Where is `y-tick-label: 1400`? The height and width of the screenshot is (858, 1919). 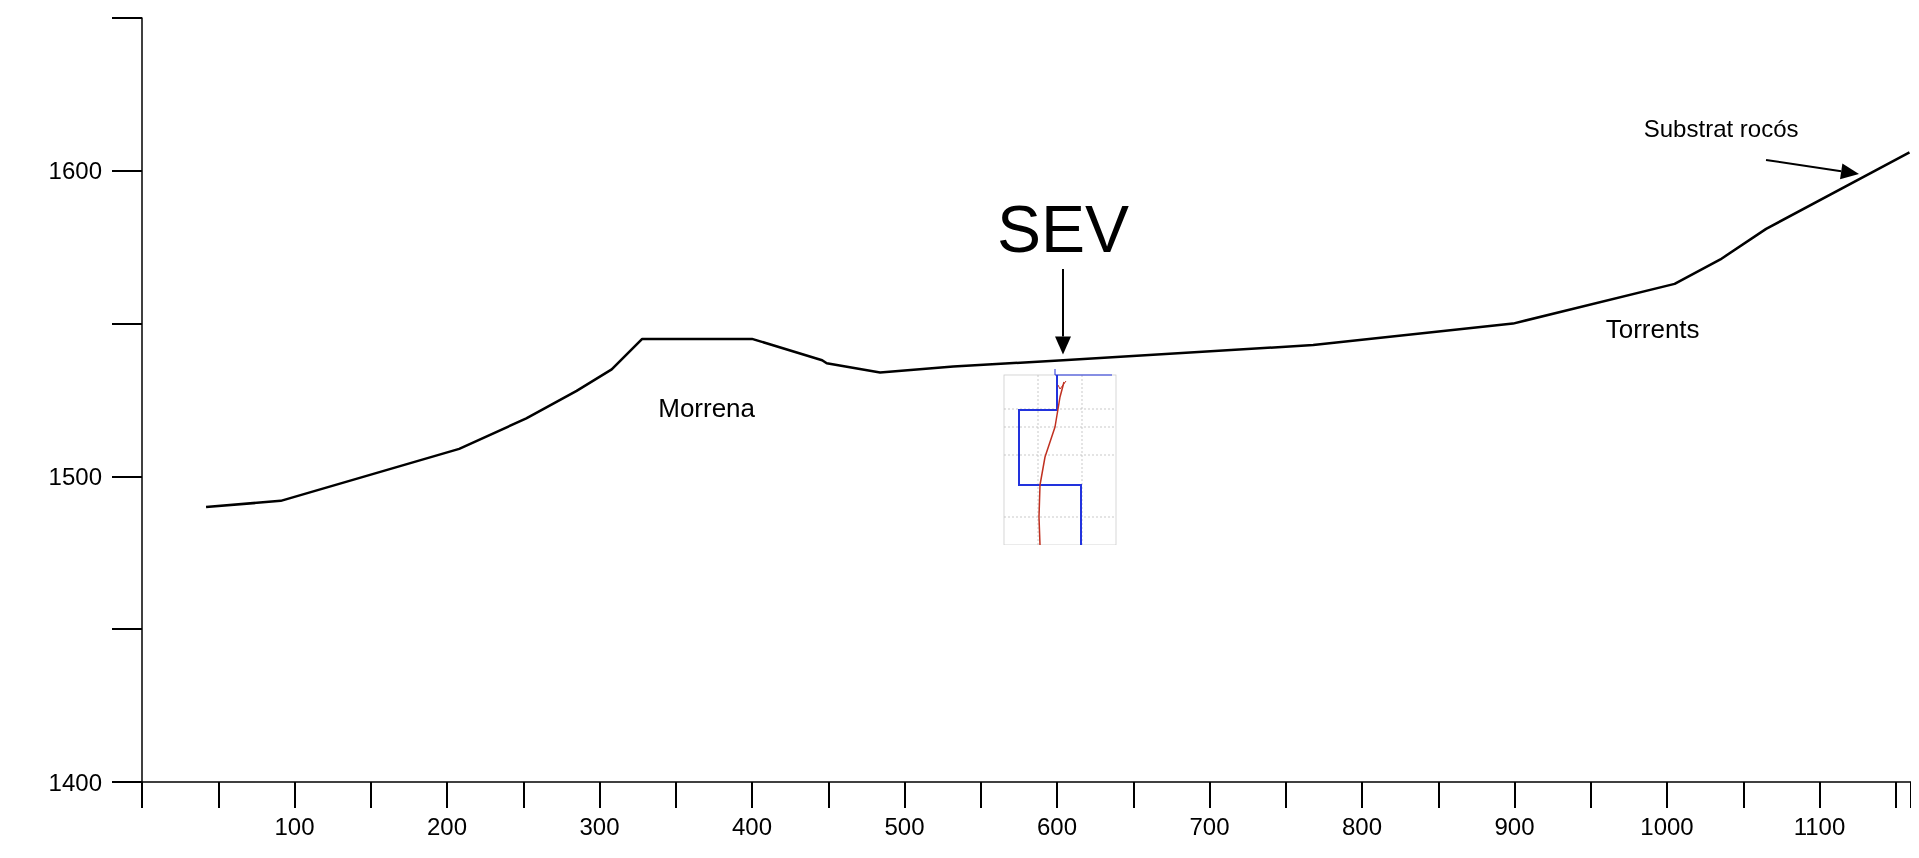
y-tick-label: 1400 is located at coordinates (75, 782).